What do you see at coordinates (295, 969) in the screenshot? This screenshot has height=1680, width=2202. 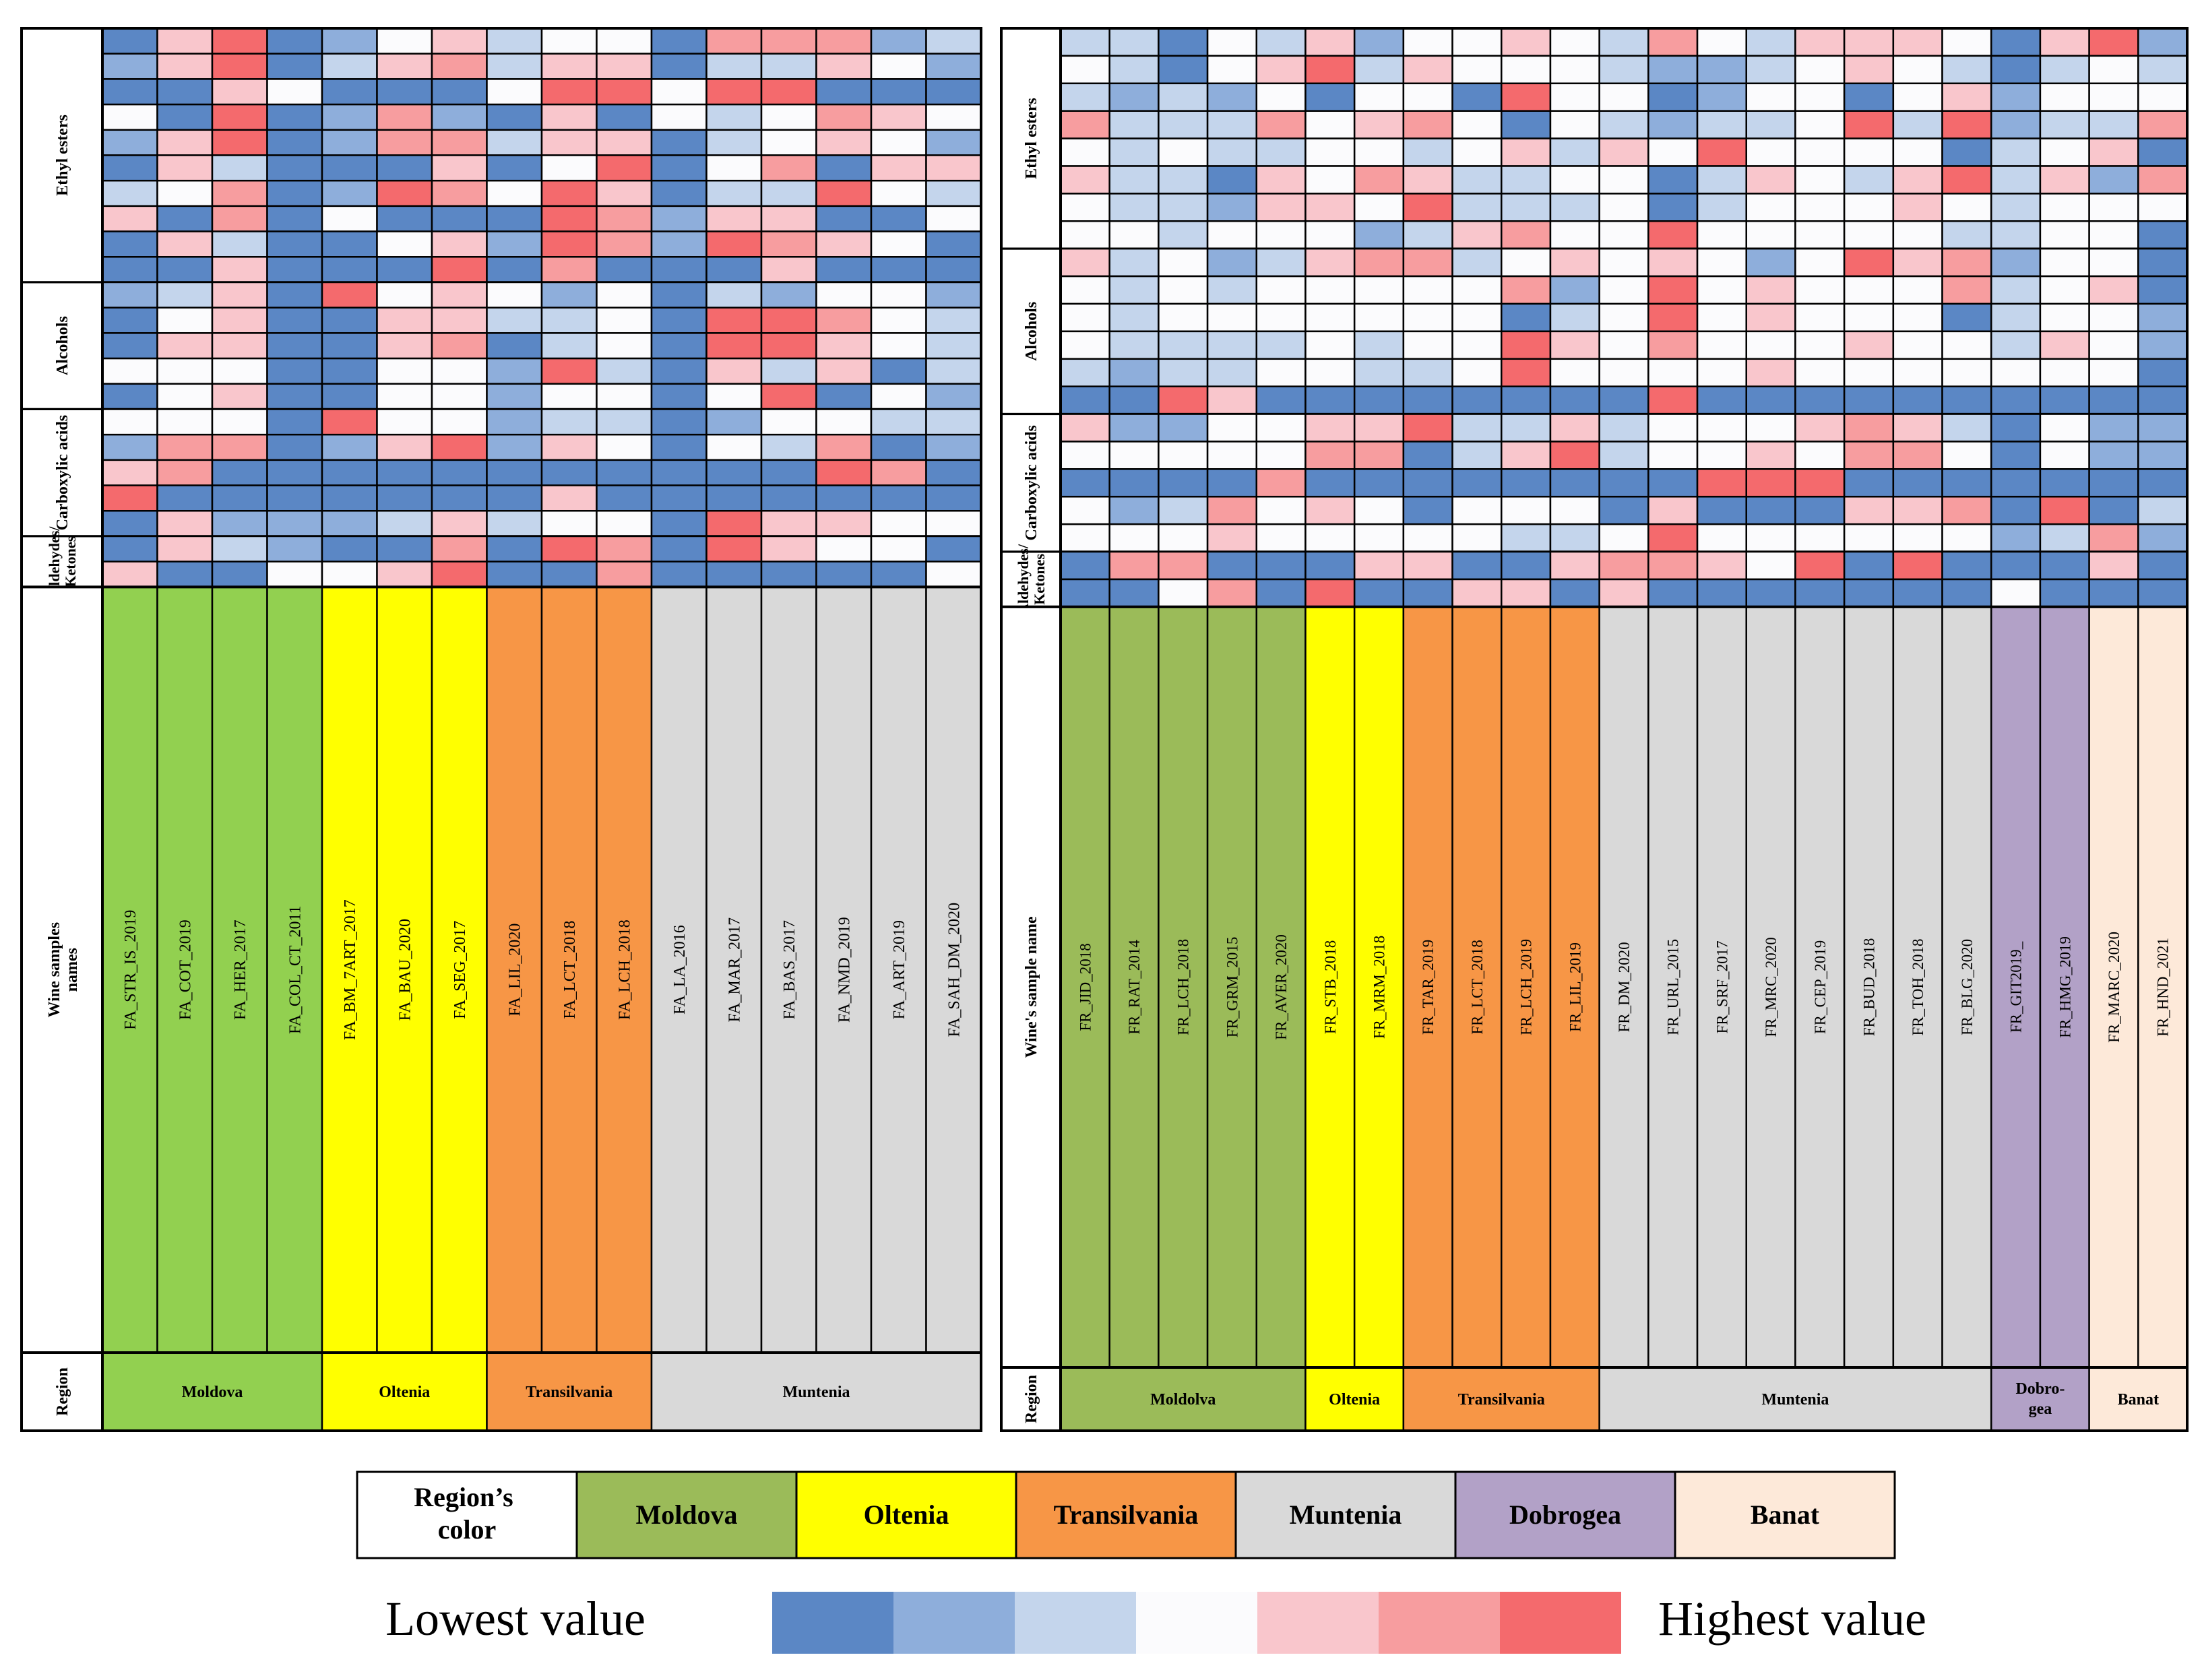 I see `sample-name-label: FA_COL_CT_2011` at bounding box center [295, 969].